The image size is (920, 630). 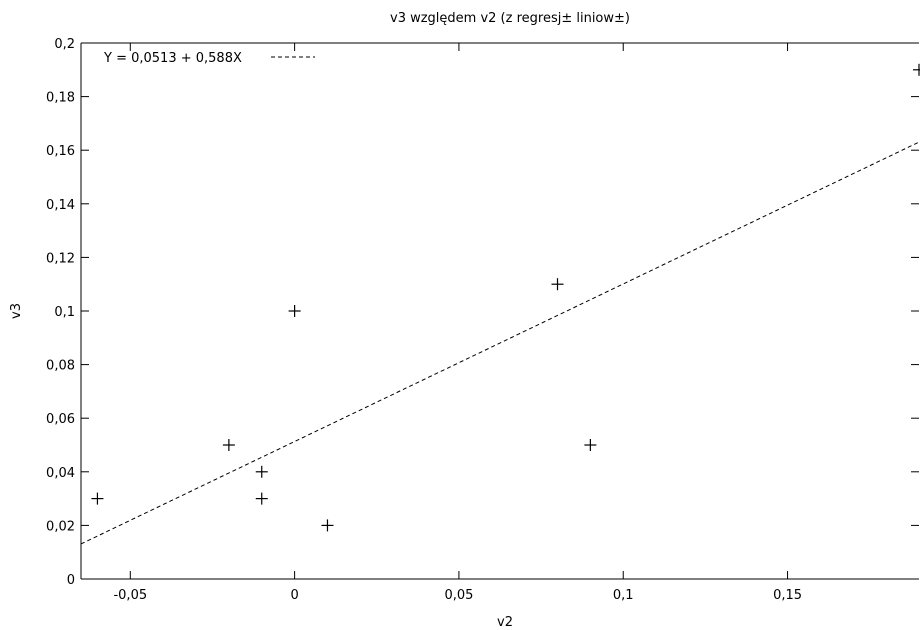 I want to click on y-tick-label: 0,02, so click(x=60, y=526).